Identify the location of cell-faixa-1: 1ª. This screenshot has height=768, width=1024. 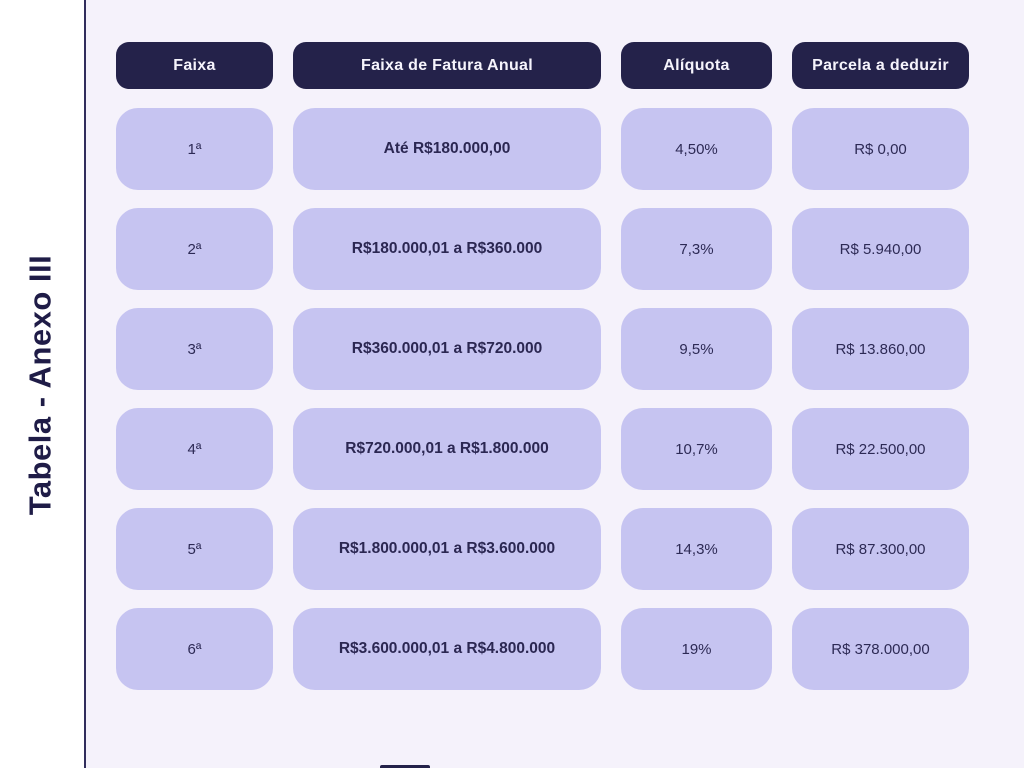
(194, 149).